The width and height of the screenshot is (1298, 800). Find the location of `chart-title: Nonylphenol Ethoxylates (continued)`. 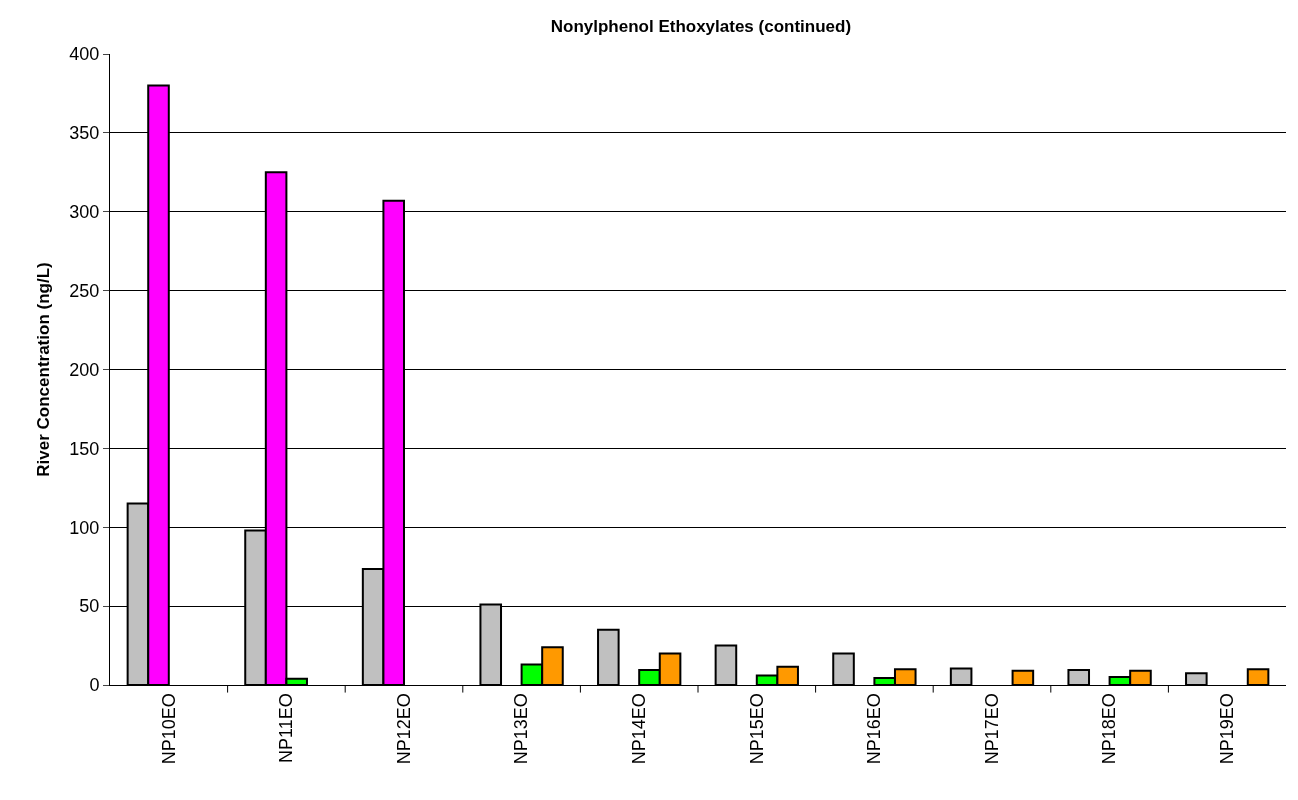

chart-title: Nonylphenol Ethoxylates (continued) is located at coordinates (701, 26).